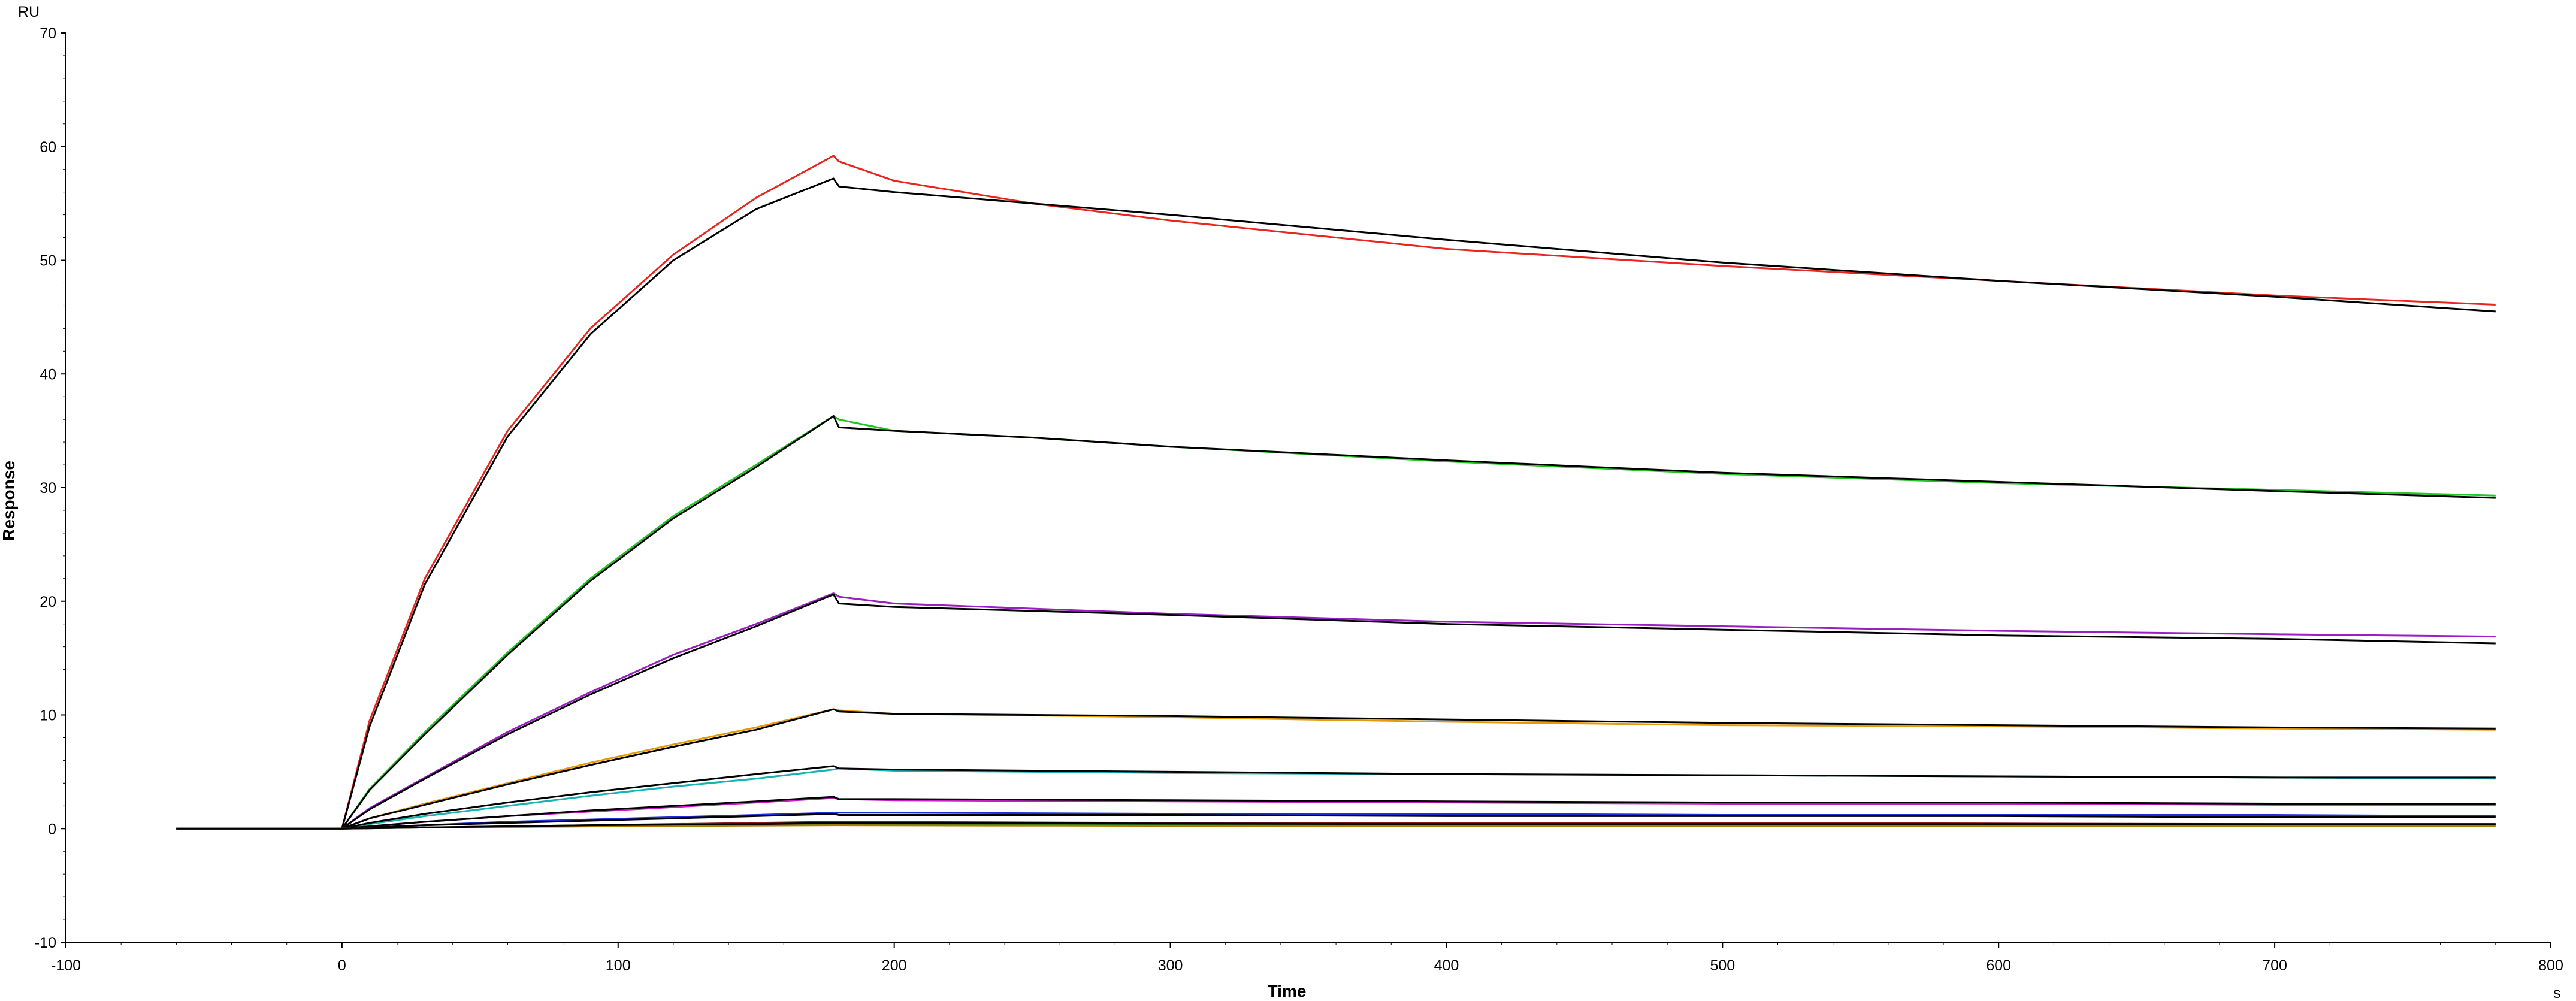  Describe the element at coordinates (1998, 965) in the screenshot. I see `x-tick-label: 600` at that location.